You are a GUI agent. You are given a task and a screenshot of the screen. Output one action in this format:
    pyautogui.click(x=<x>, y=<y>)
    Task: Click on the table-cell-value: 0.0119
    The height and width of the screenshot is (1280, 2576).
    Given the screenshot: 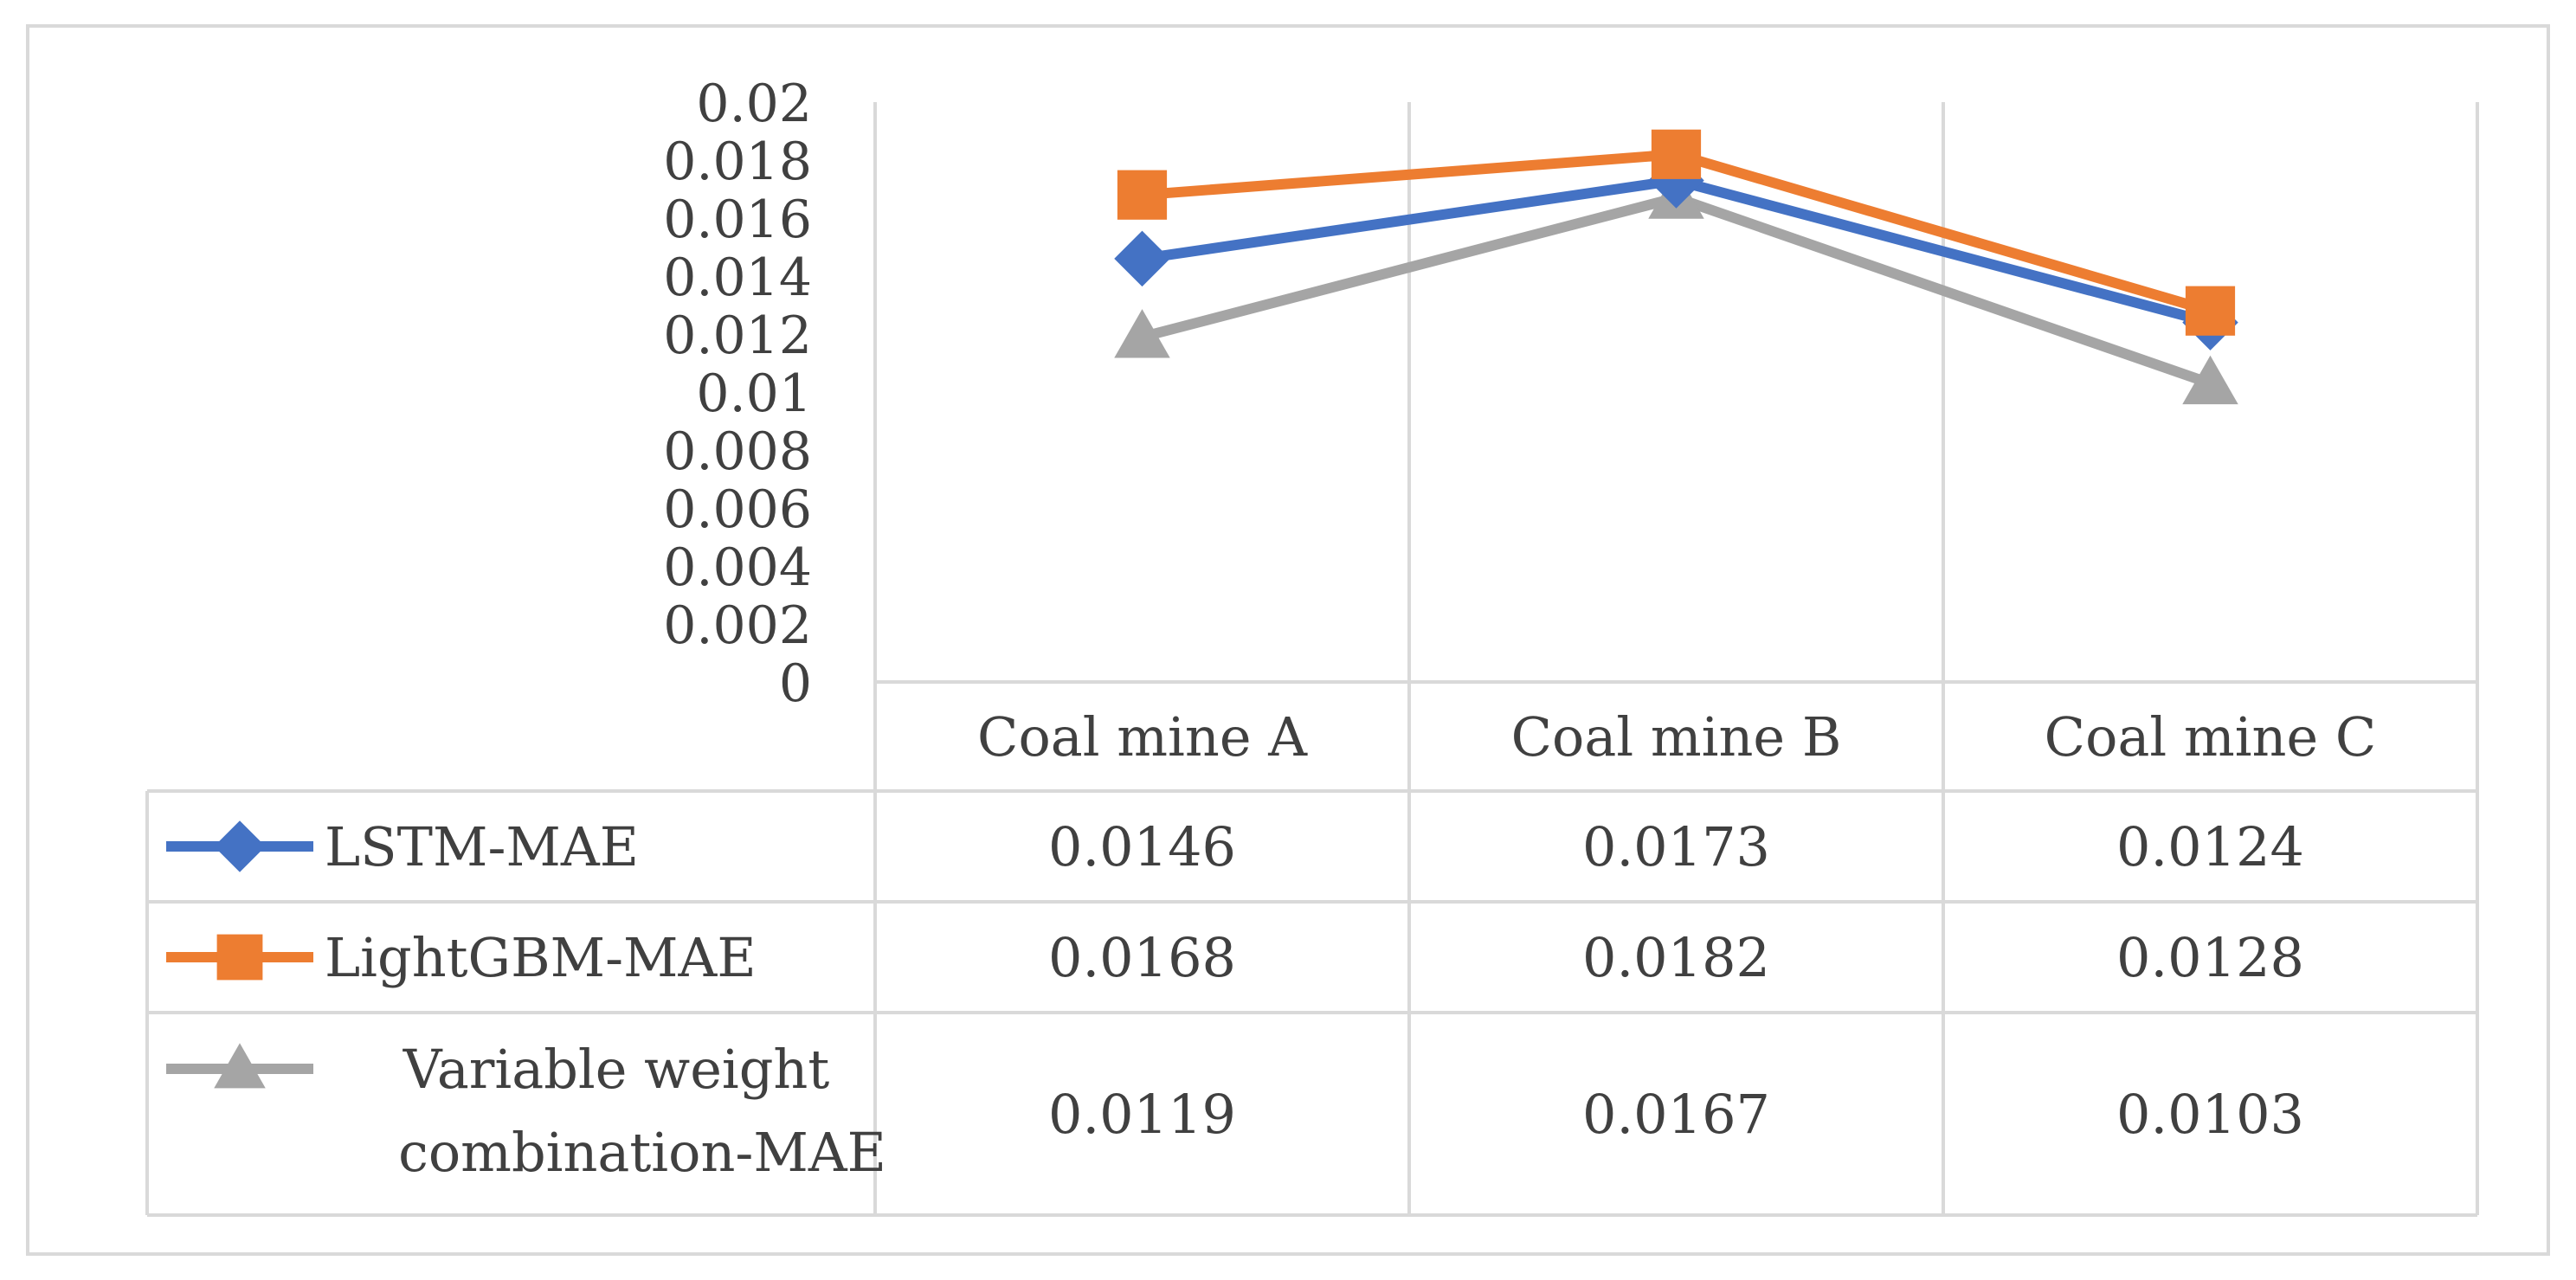 What is the action you would take?
    pyautogui.click(x=1142, y=1114)
    